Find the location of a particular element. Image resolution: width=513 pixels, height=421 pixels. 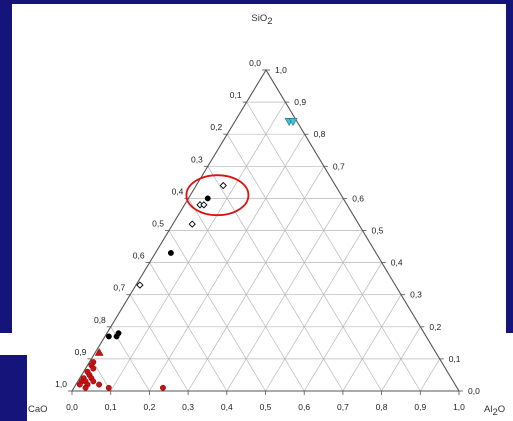

tick-label-bottom: 0,6 is located at coordinates (304, 407).